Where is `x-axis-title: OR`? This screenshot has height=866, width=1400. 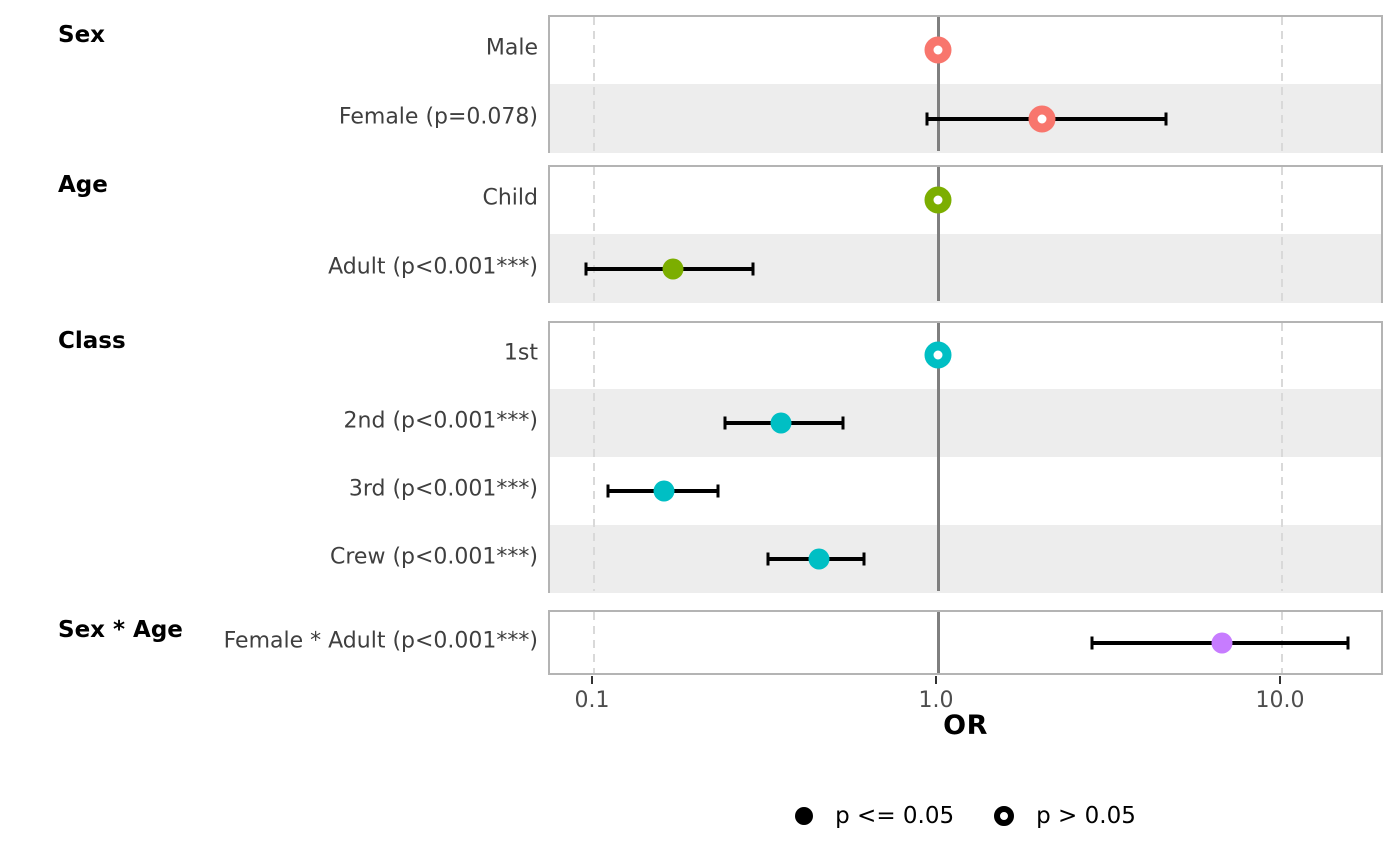
x-axis-title: OR is located at coordinates (965, 725).